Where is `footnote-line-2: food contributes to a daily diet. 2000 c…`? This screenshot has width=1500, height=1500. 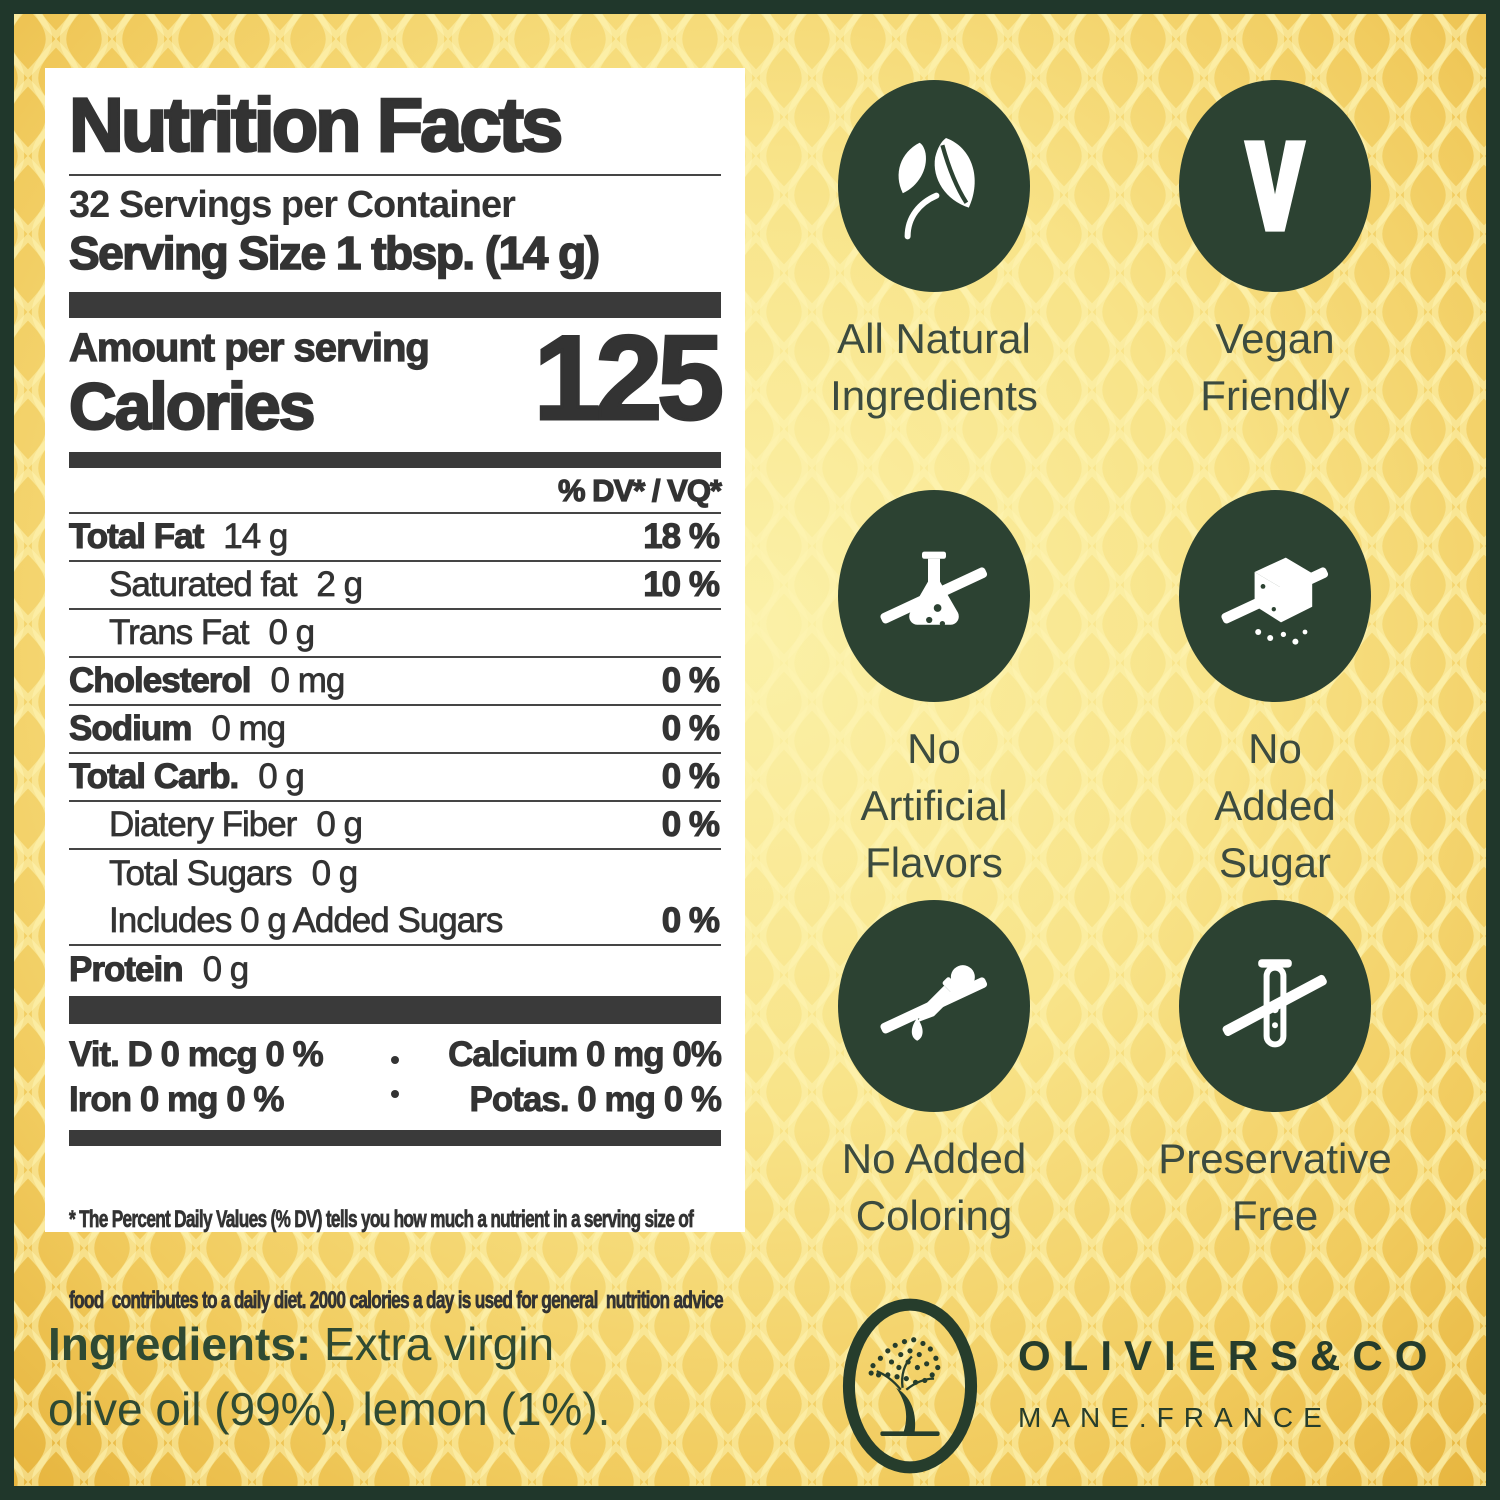
footnote-line-2: food contributes to a daily diet. 2000 c… is located at coordinates (396, 1301).